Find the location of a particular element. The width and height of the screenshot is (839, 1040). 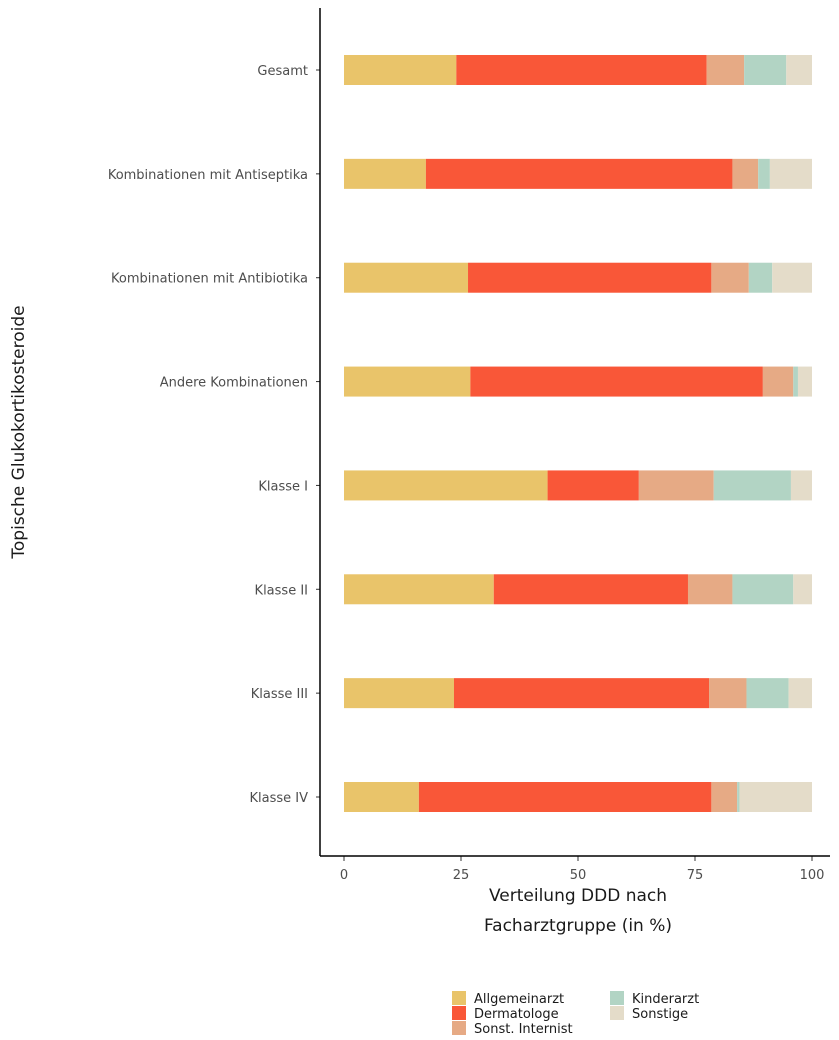

x-axis-ticks: 0 25 50 75 100 is located at coordinates (582, 869).